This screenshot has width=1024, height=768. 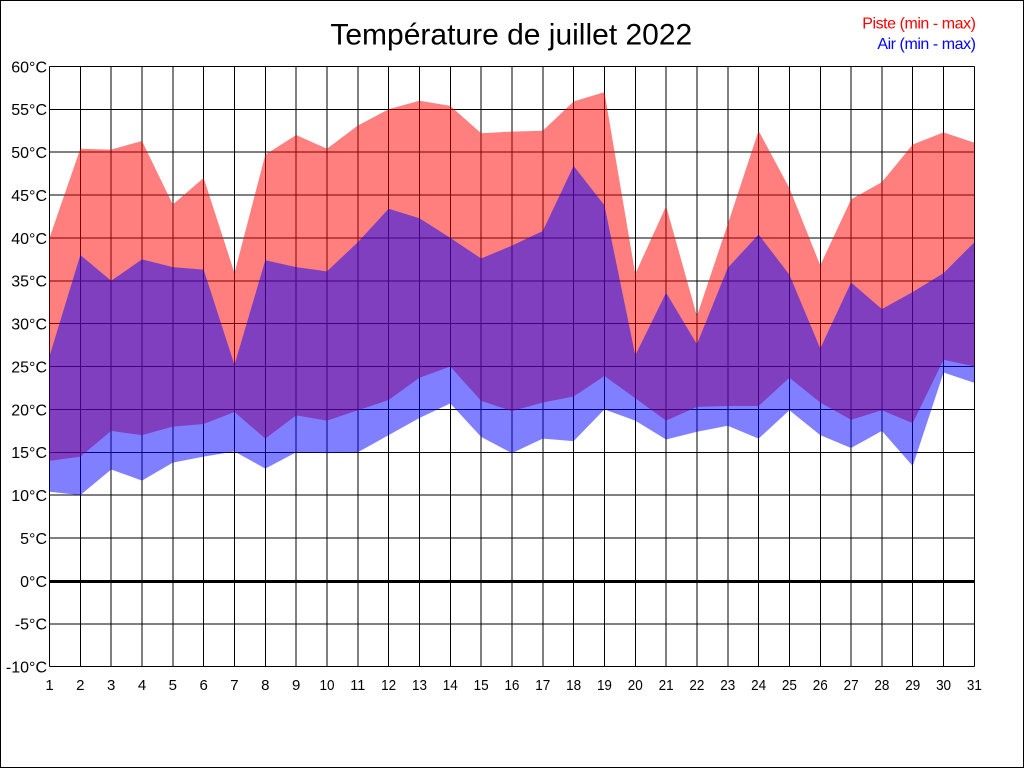 I want to click on svg-text: 25°C, so click(x=29, y=367).